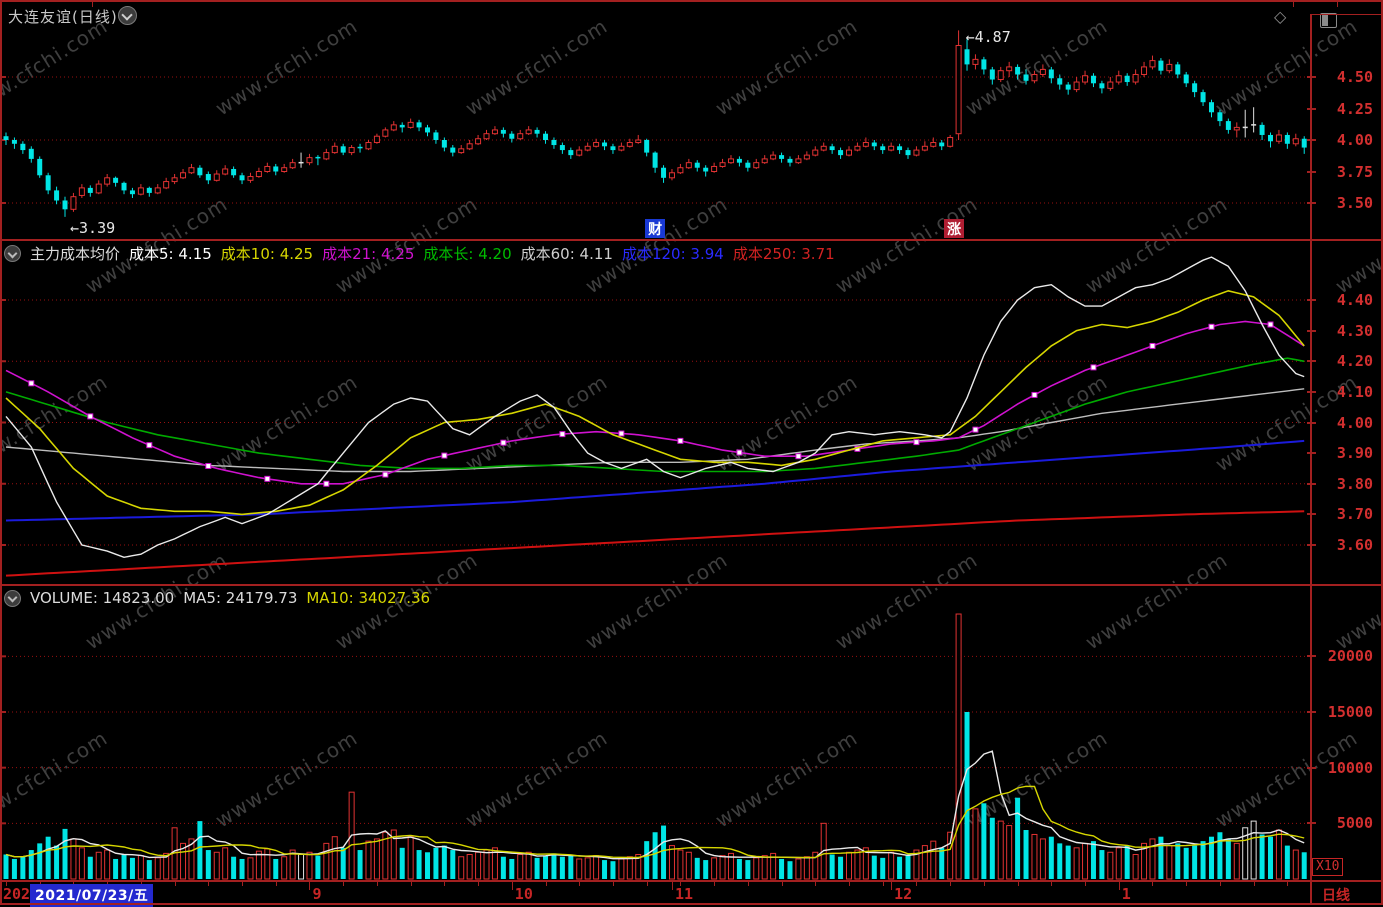 The width and height of the screenshot is (1383, 907). Describe the element at coordinates (1354, 391) in the screenshot. I see `cost-axis-label: 4.10` at that location.